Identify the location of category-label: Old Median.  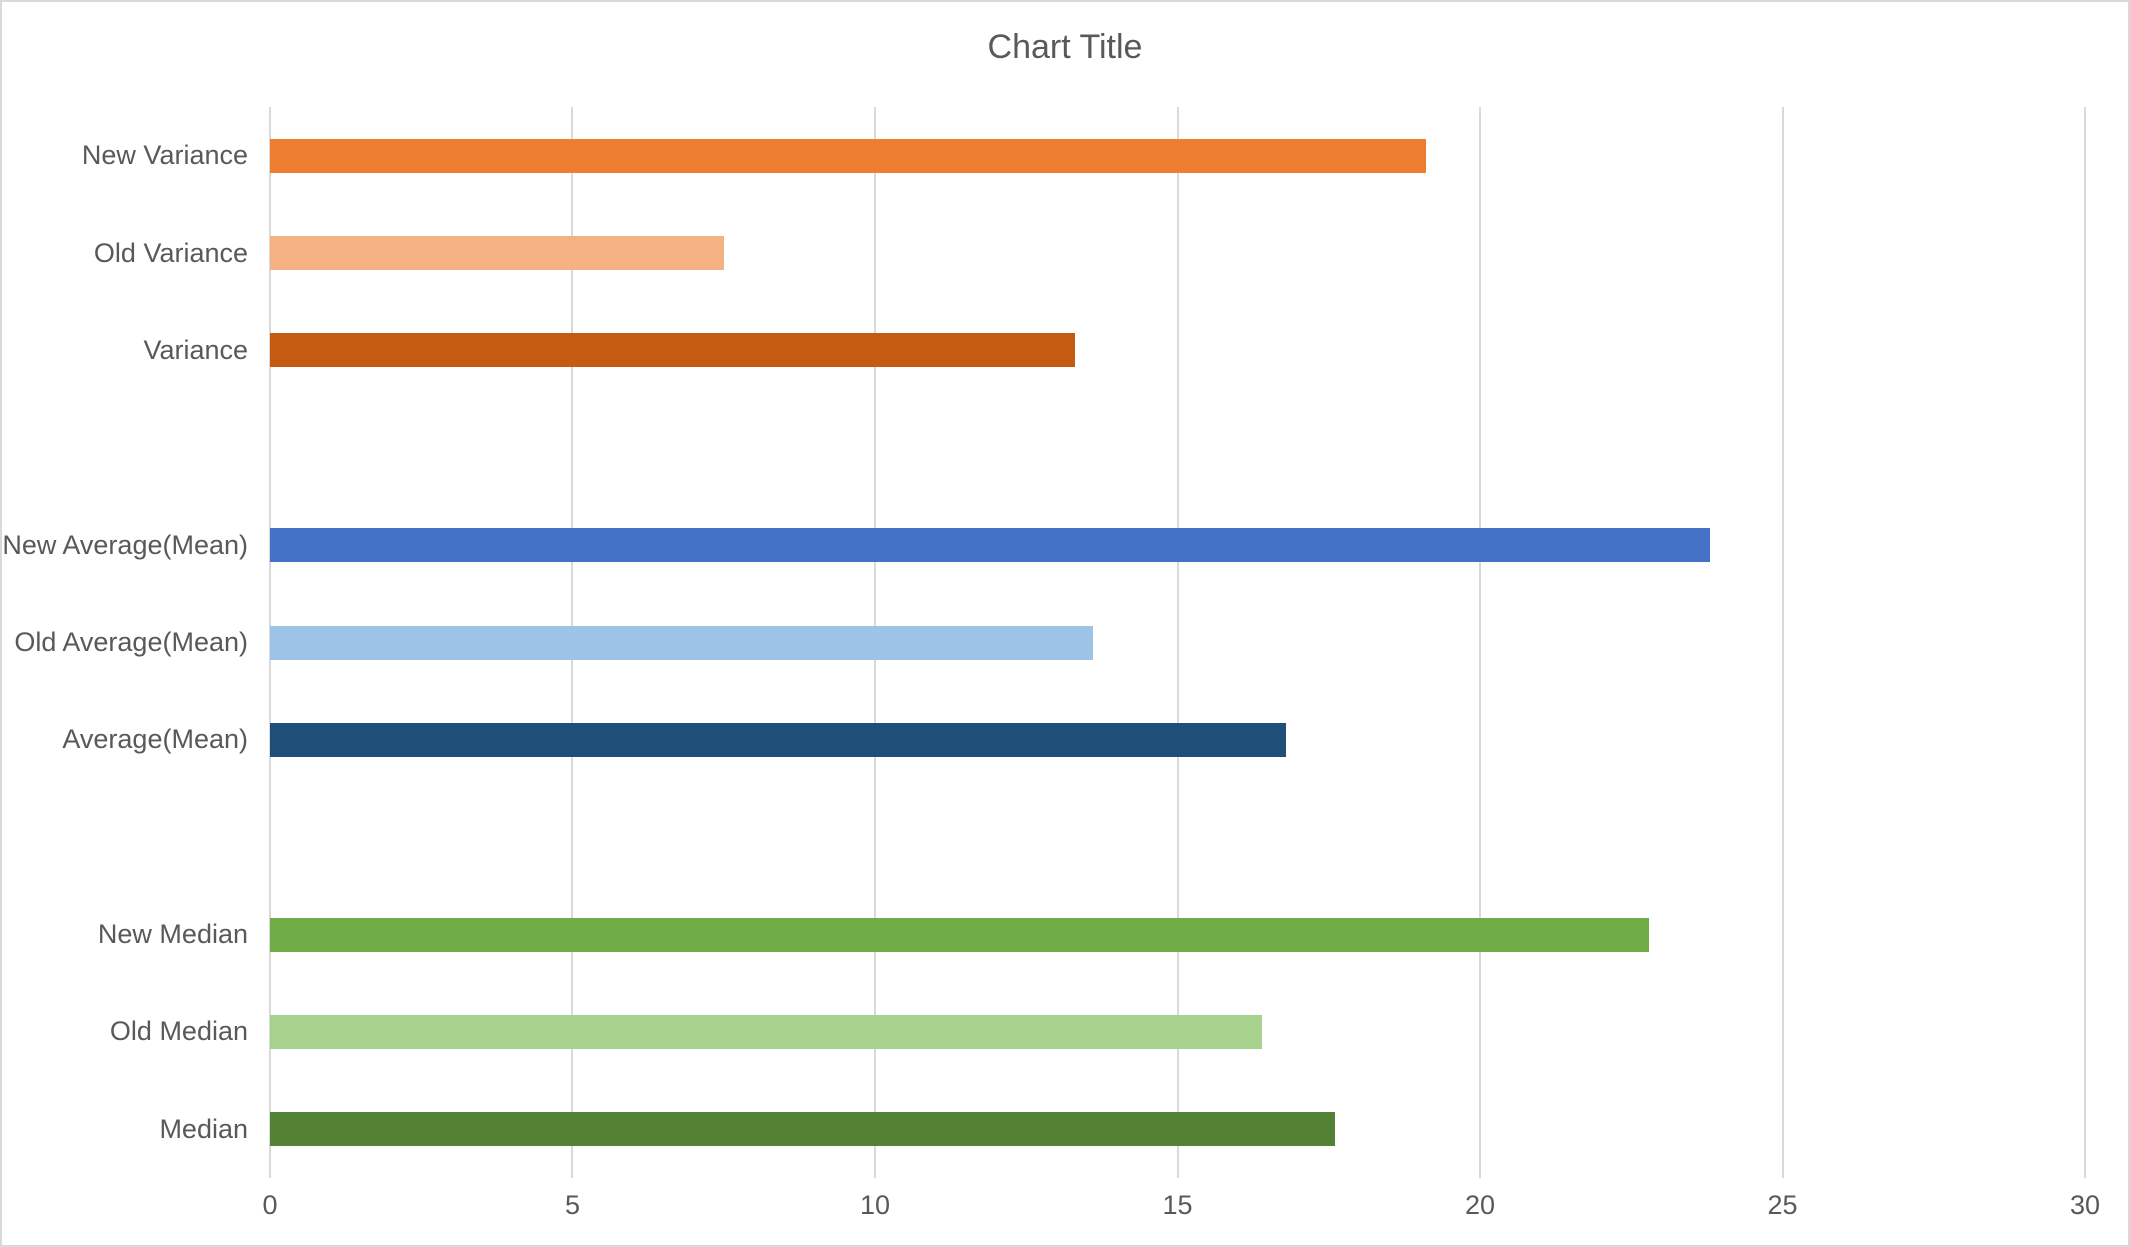
(178, 1031).